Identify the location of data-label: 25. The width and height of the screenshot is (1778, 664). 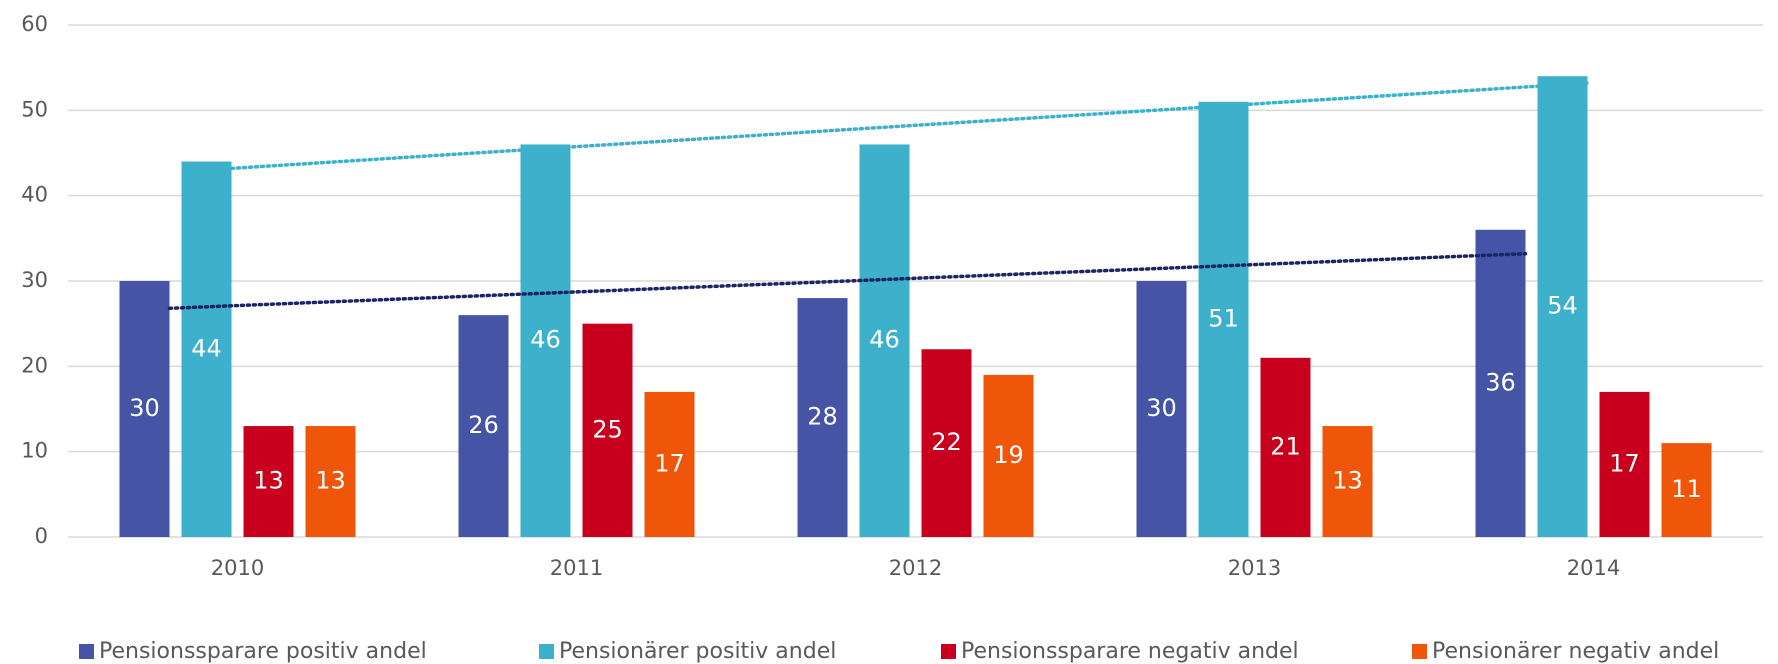
(607, 429).